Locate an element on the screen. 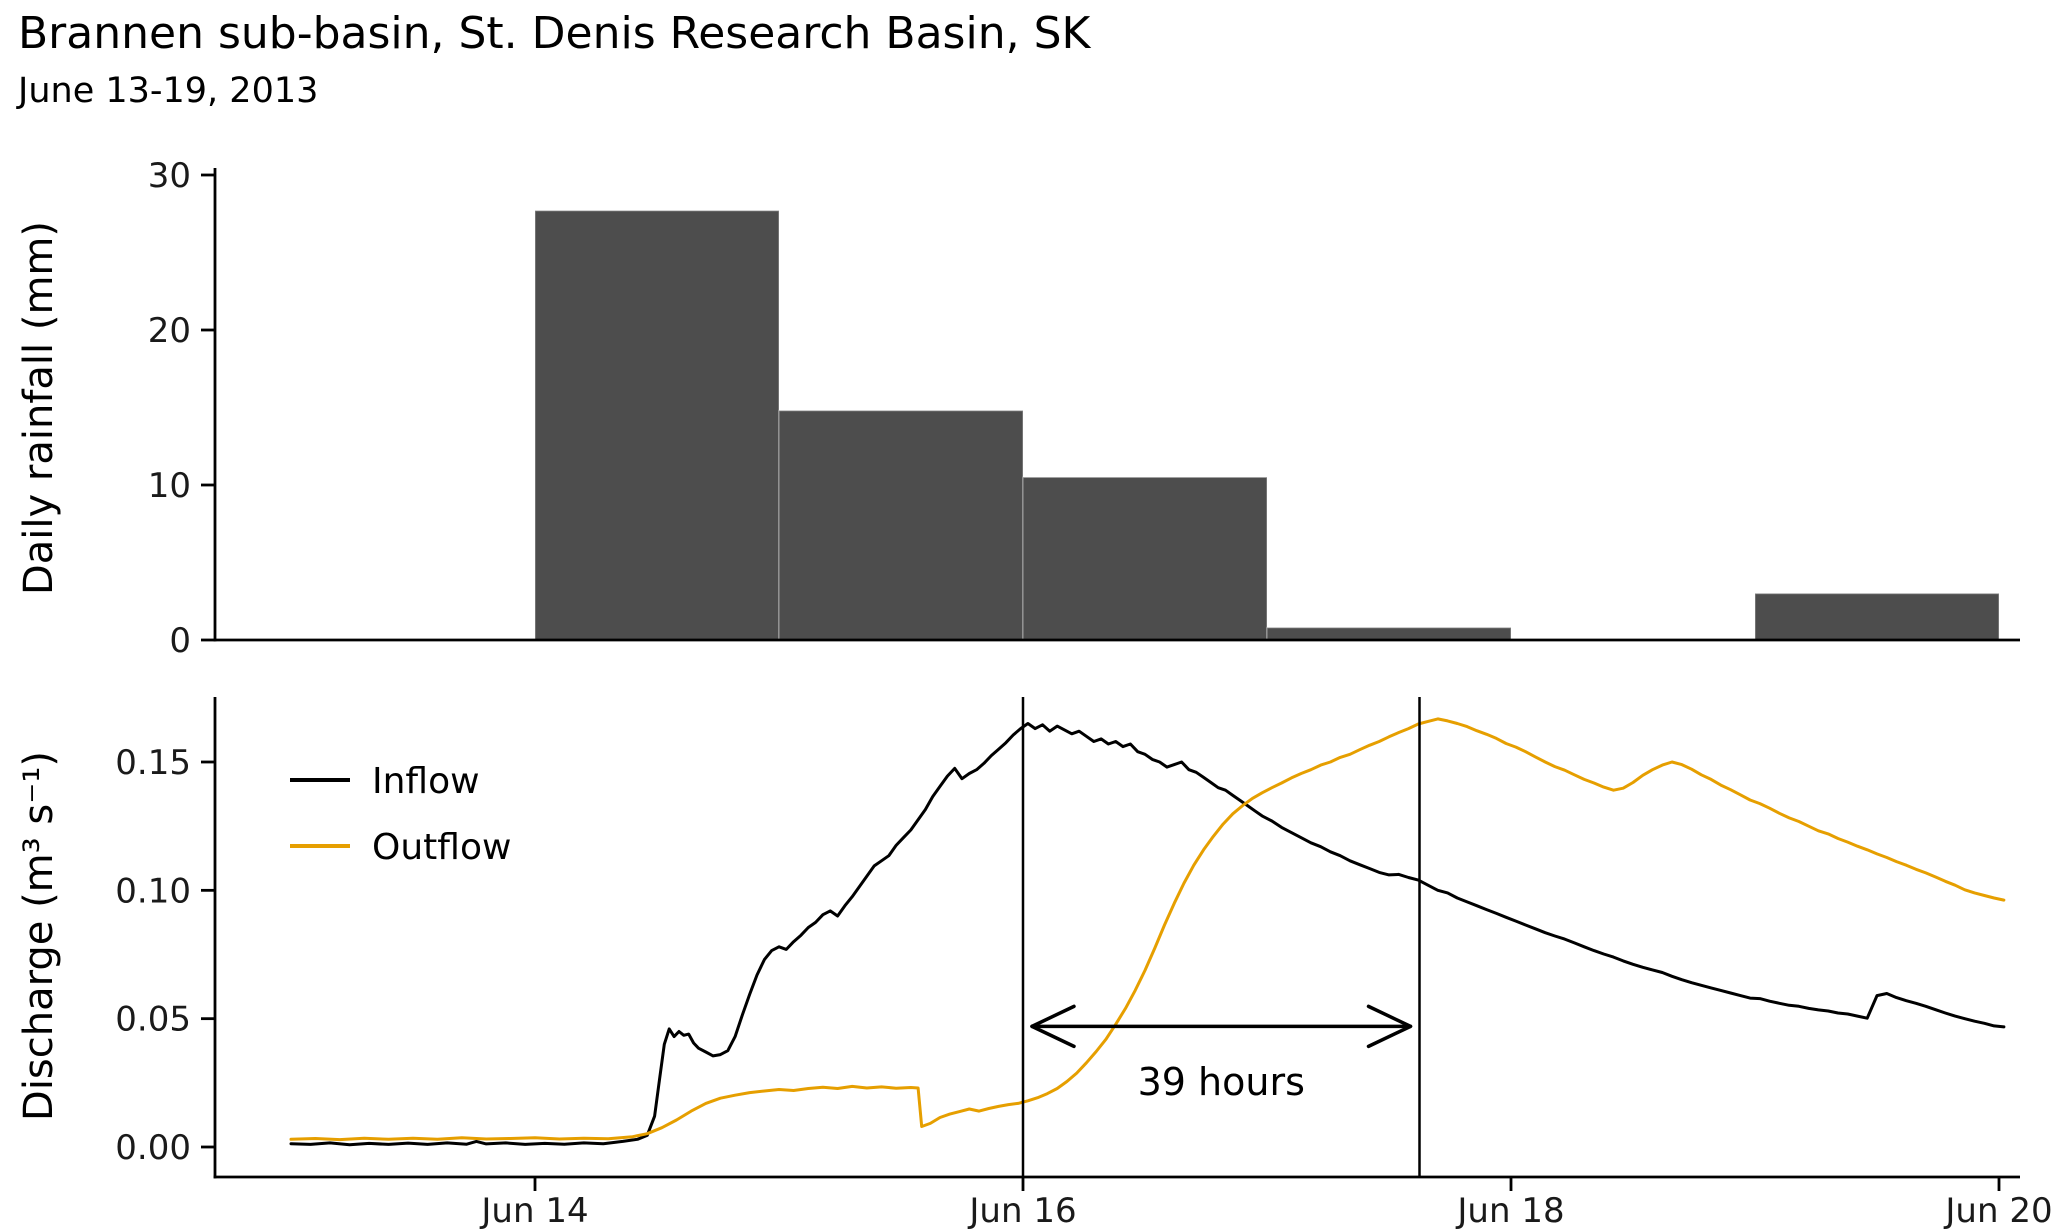 The image size is (2067, 1229). discharge-y-tick-label: 0.10 is located at coordinates (153, 891).